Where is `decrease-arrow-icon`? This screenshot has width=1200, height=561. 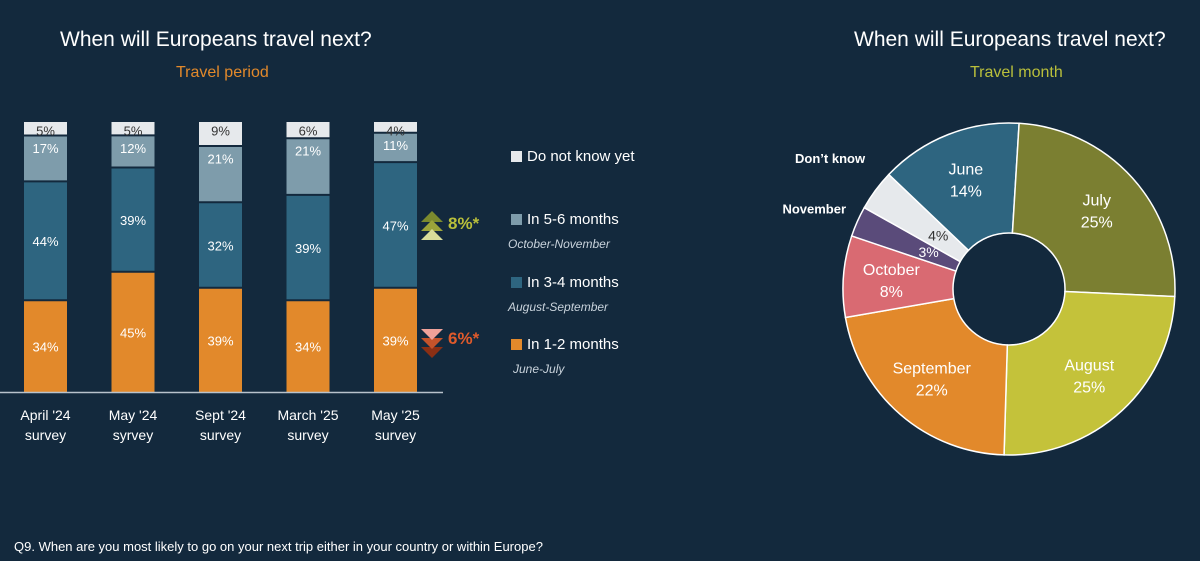 decrease-arrow-icon is located at coordinates (432, 343).